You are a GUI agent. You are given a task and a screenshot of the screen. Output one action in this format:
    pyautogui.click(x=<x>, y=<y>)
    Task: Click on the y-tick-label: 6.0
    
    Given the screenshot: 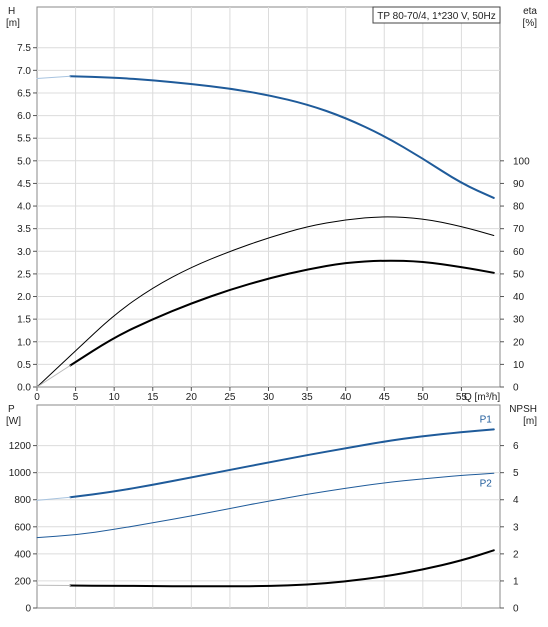 What is the action you would take?
    pyautogui.click(x=24, y=116)
    